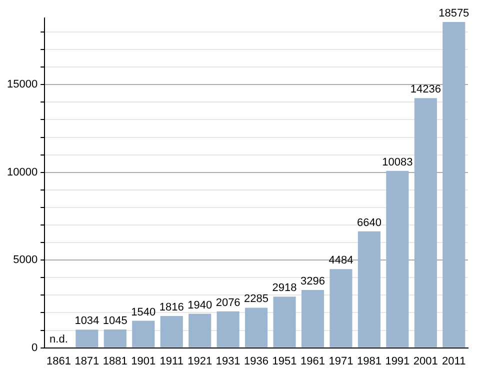  What do you see at coordinates (115, 361) in the screenshot?
I see `x-tick-label: 1881` at bounding box center [115, 361].